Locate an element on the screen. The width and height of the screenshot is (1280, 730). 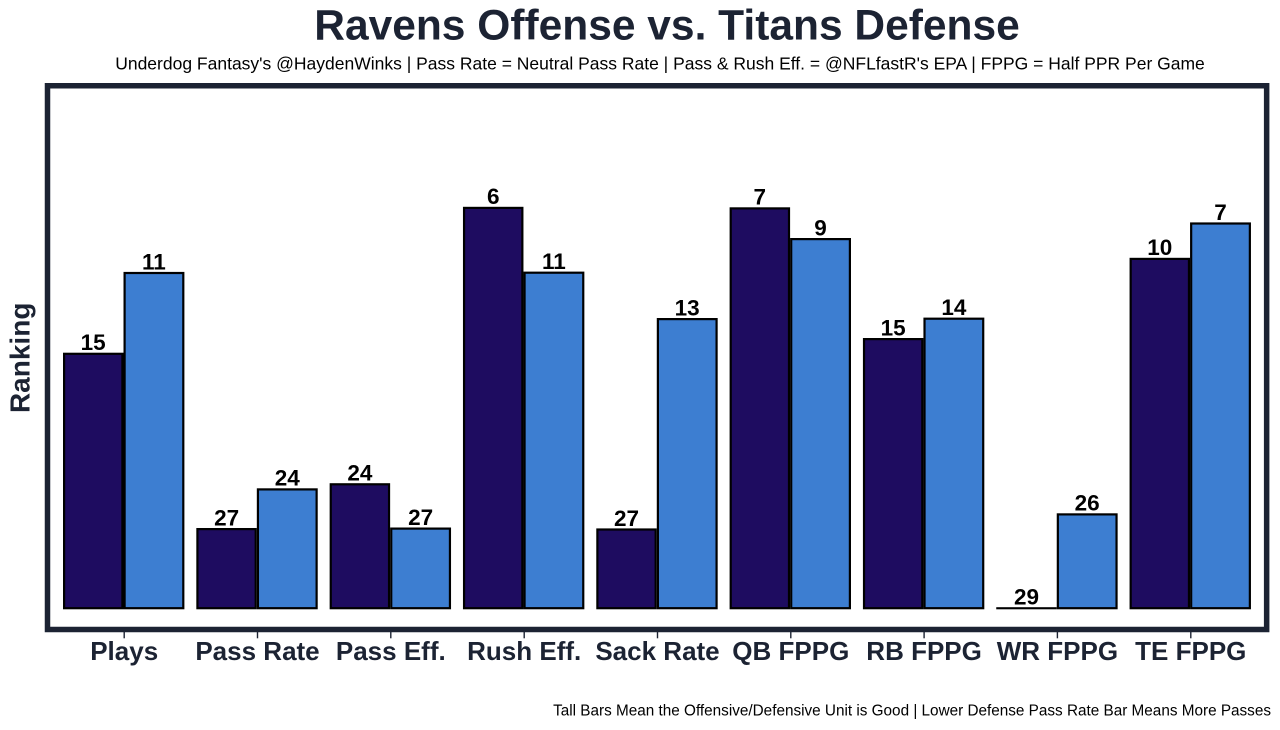
svg-text: Sack Rate is located at coordinates (657, 651).